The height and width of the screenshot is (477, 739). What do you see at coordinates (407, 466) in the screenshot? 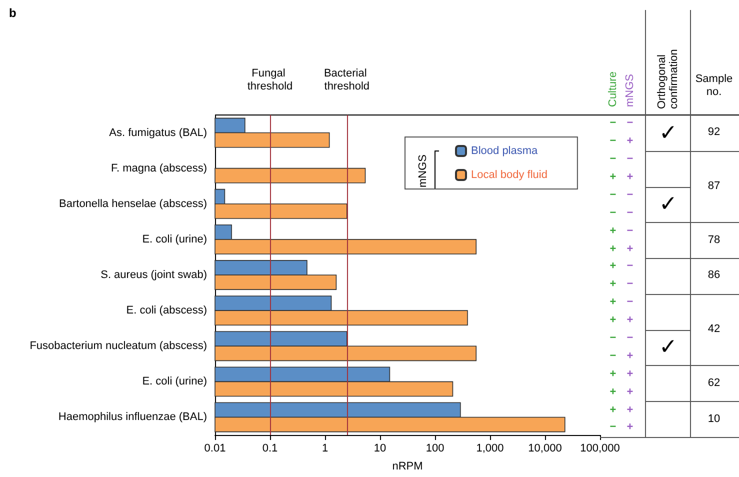
I see `x-axis-title: nRPM` at bounding box center [407, 466].